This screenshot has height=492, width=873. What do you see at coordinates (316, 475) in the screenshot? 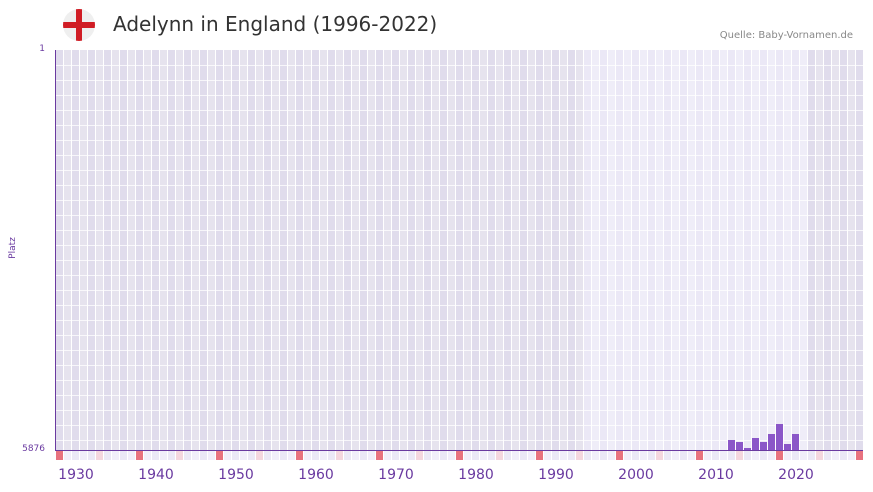
I see `x-tick-label: 1960` at bounding box center [316, 475].